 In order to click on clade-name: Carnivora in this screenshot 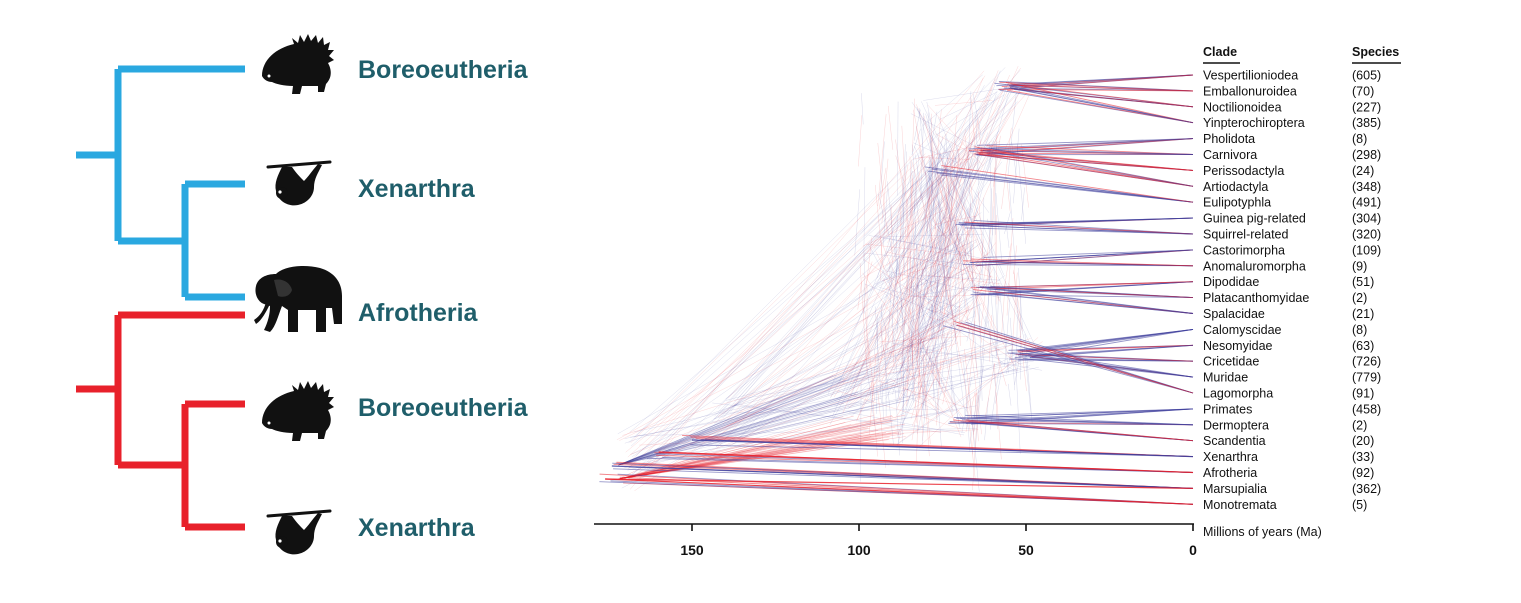, I will do `click(1230, 155)`.